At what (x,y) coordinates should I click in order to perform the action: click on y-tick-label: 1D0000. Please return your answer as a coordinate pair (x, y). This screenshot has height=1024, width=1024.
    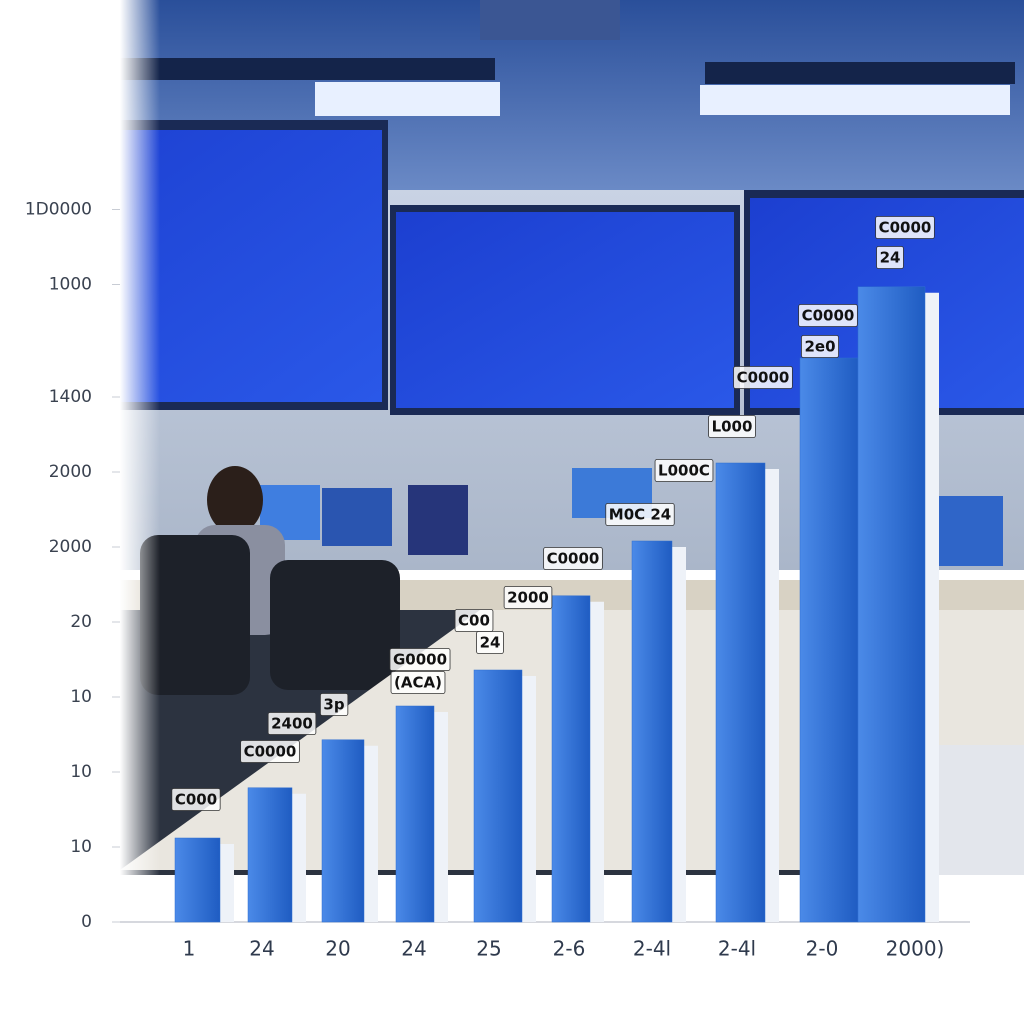
    Looking at the image, I should click on (58, 210).